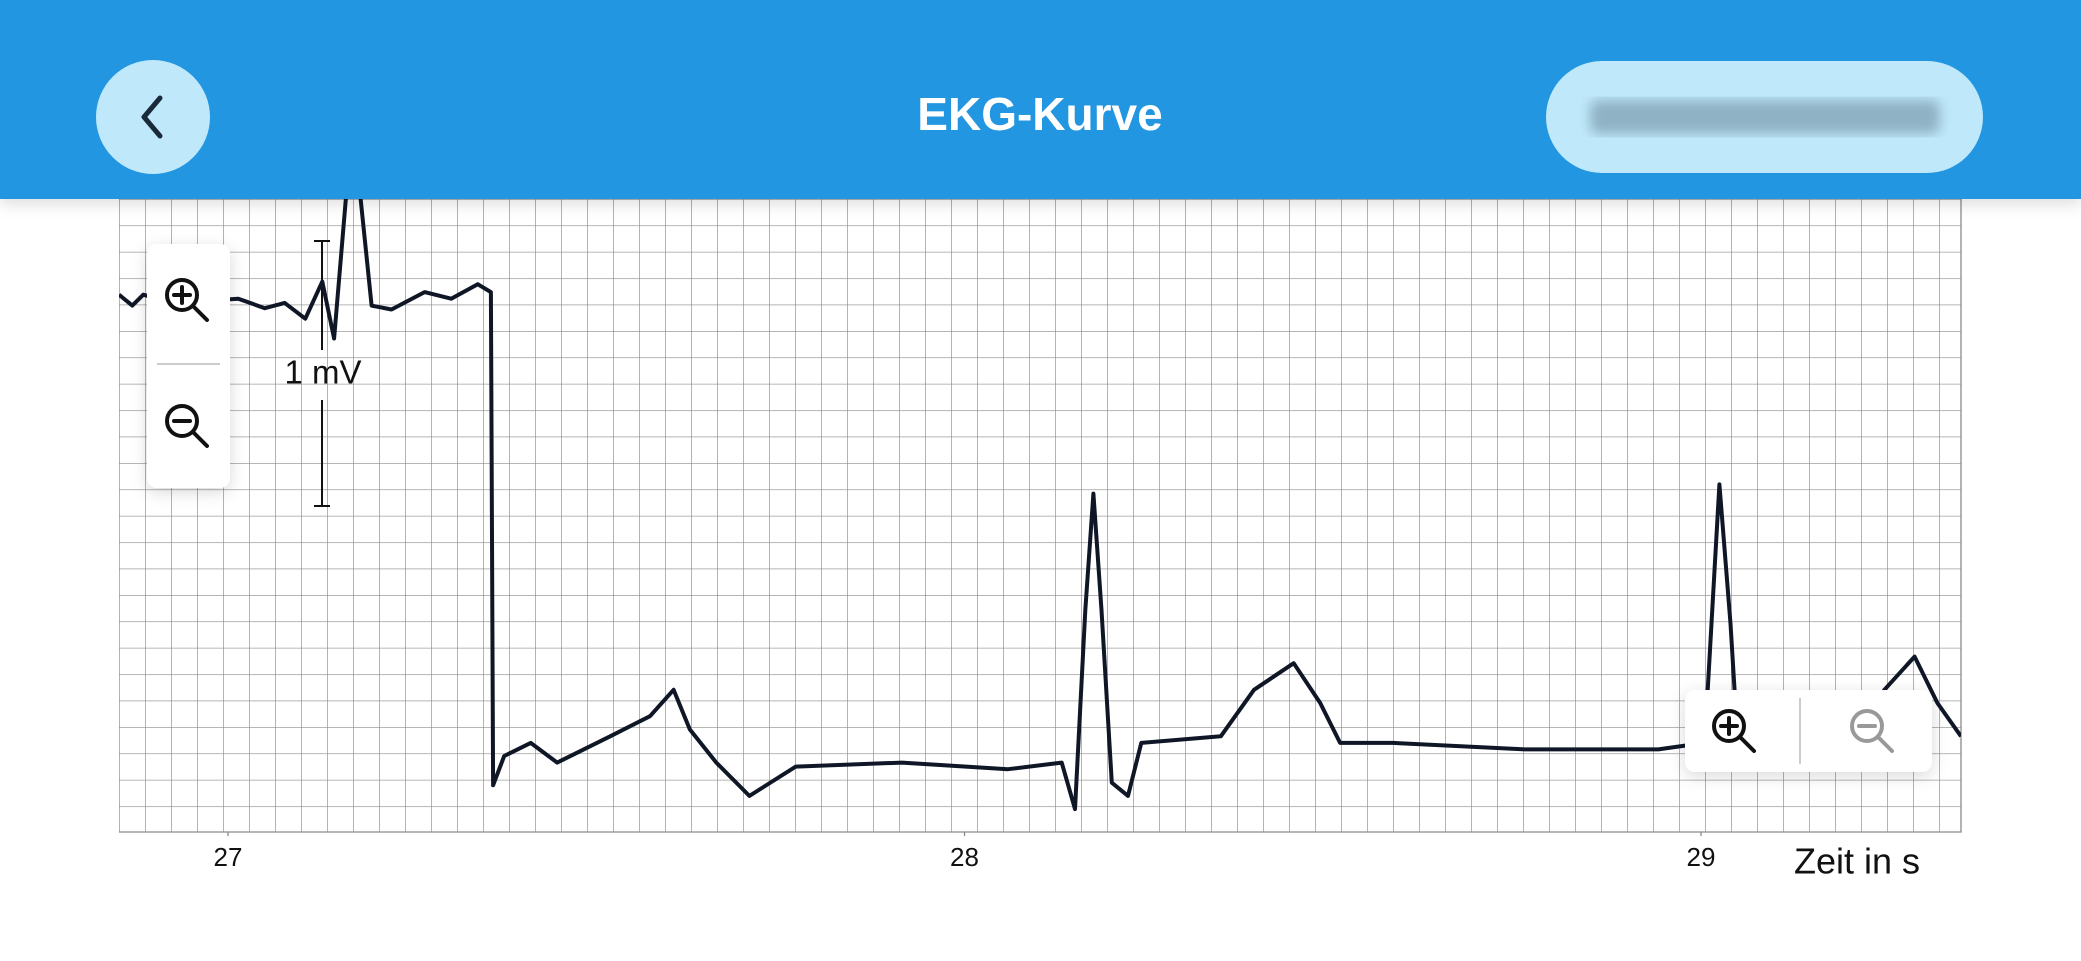 The width and height of the screenshot is (2081, 961). I want to click on scale-bar-line, so click(322, 373).